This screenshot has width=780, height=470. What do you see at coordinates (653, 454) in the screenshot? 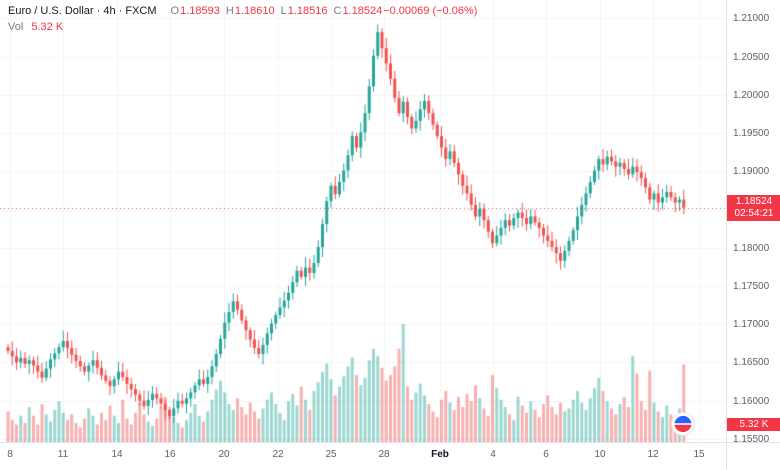
I see `time-scale-label: 12` at bounding box center [653, 454].